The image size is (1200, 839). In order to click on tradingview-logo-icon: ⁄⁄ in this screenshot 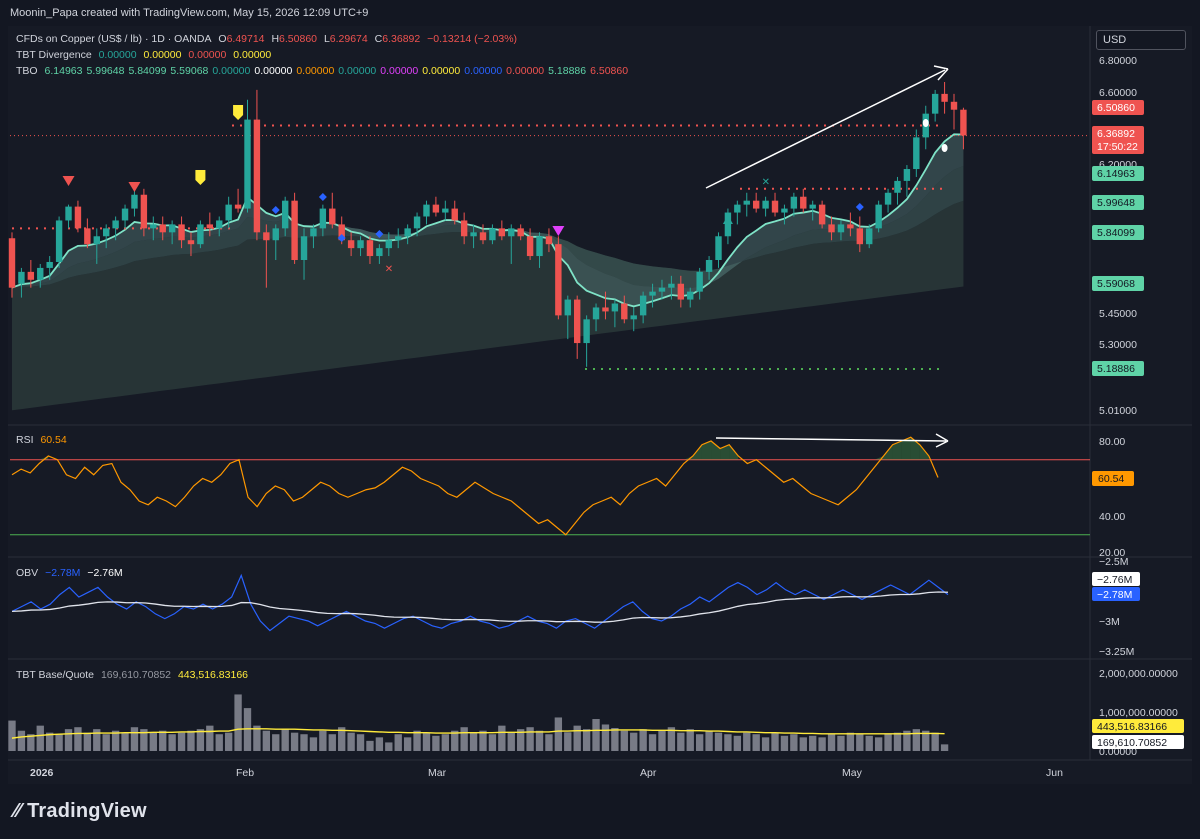, I will do `click(18, 811)`.